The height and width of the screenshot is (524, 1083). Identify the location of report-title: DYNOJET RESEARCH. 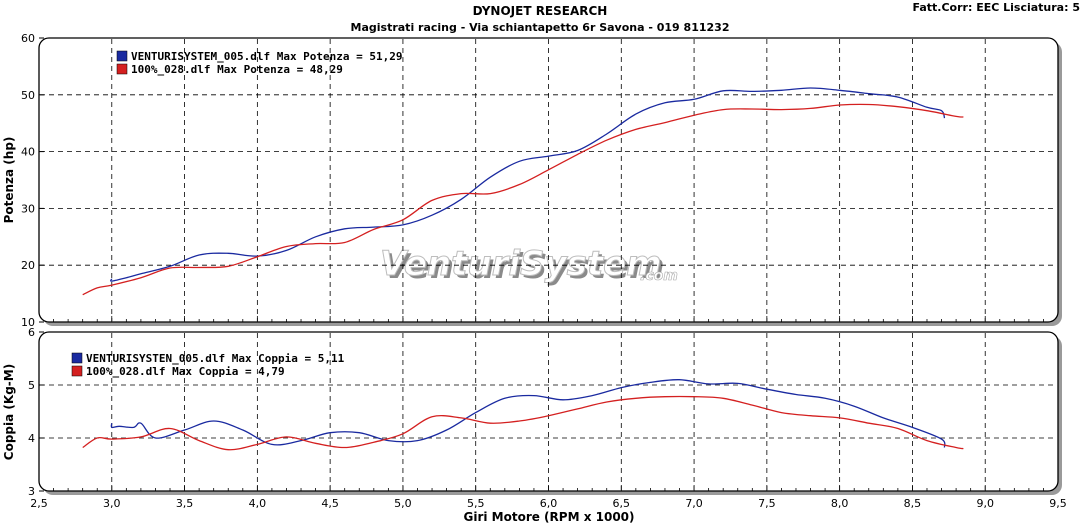
(540, 11).